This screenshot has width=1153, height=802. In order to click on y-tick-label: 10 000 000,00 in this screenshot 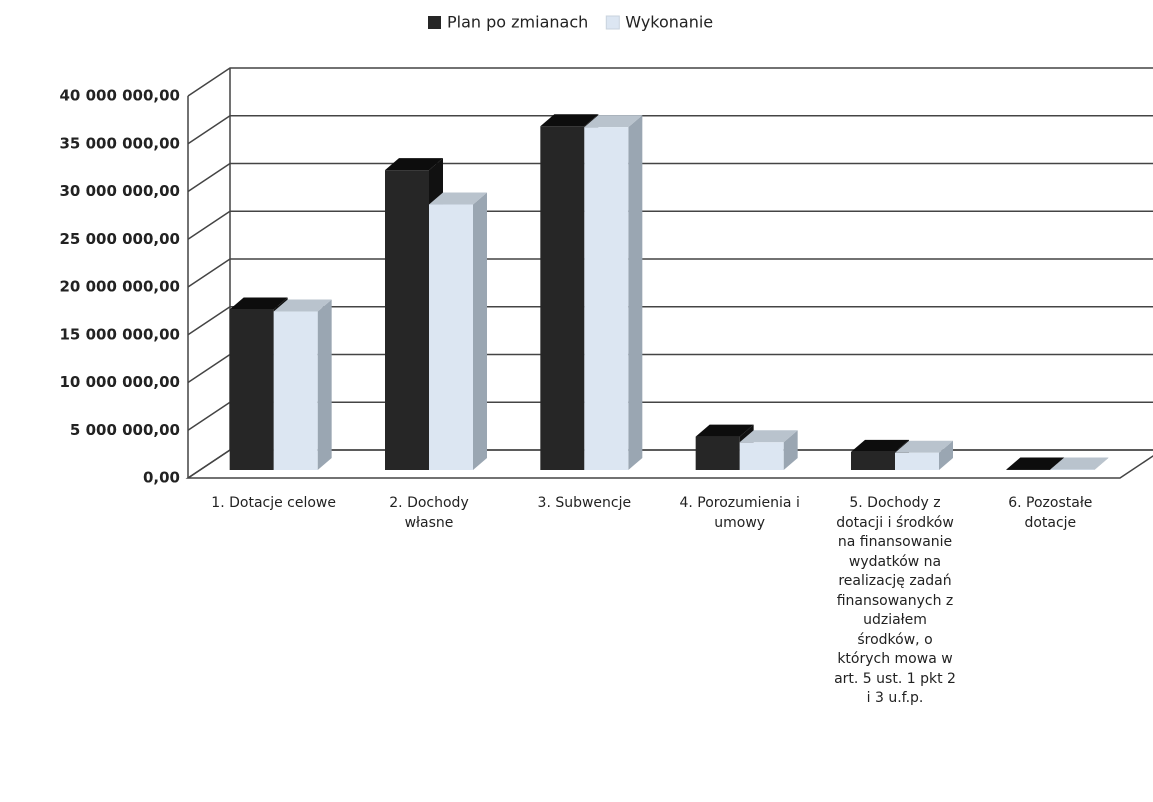, I will do `click(119, 382)`.